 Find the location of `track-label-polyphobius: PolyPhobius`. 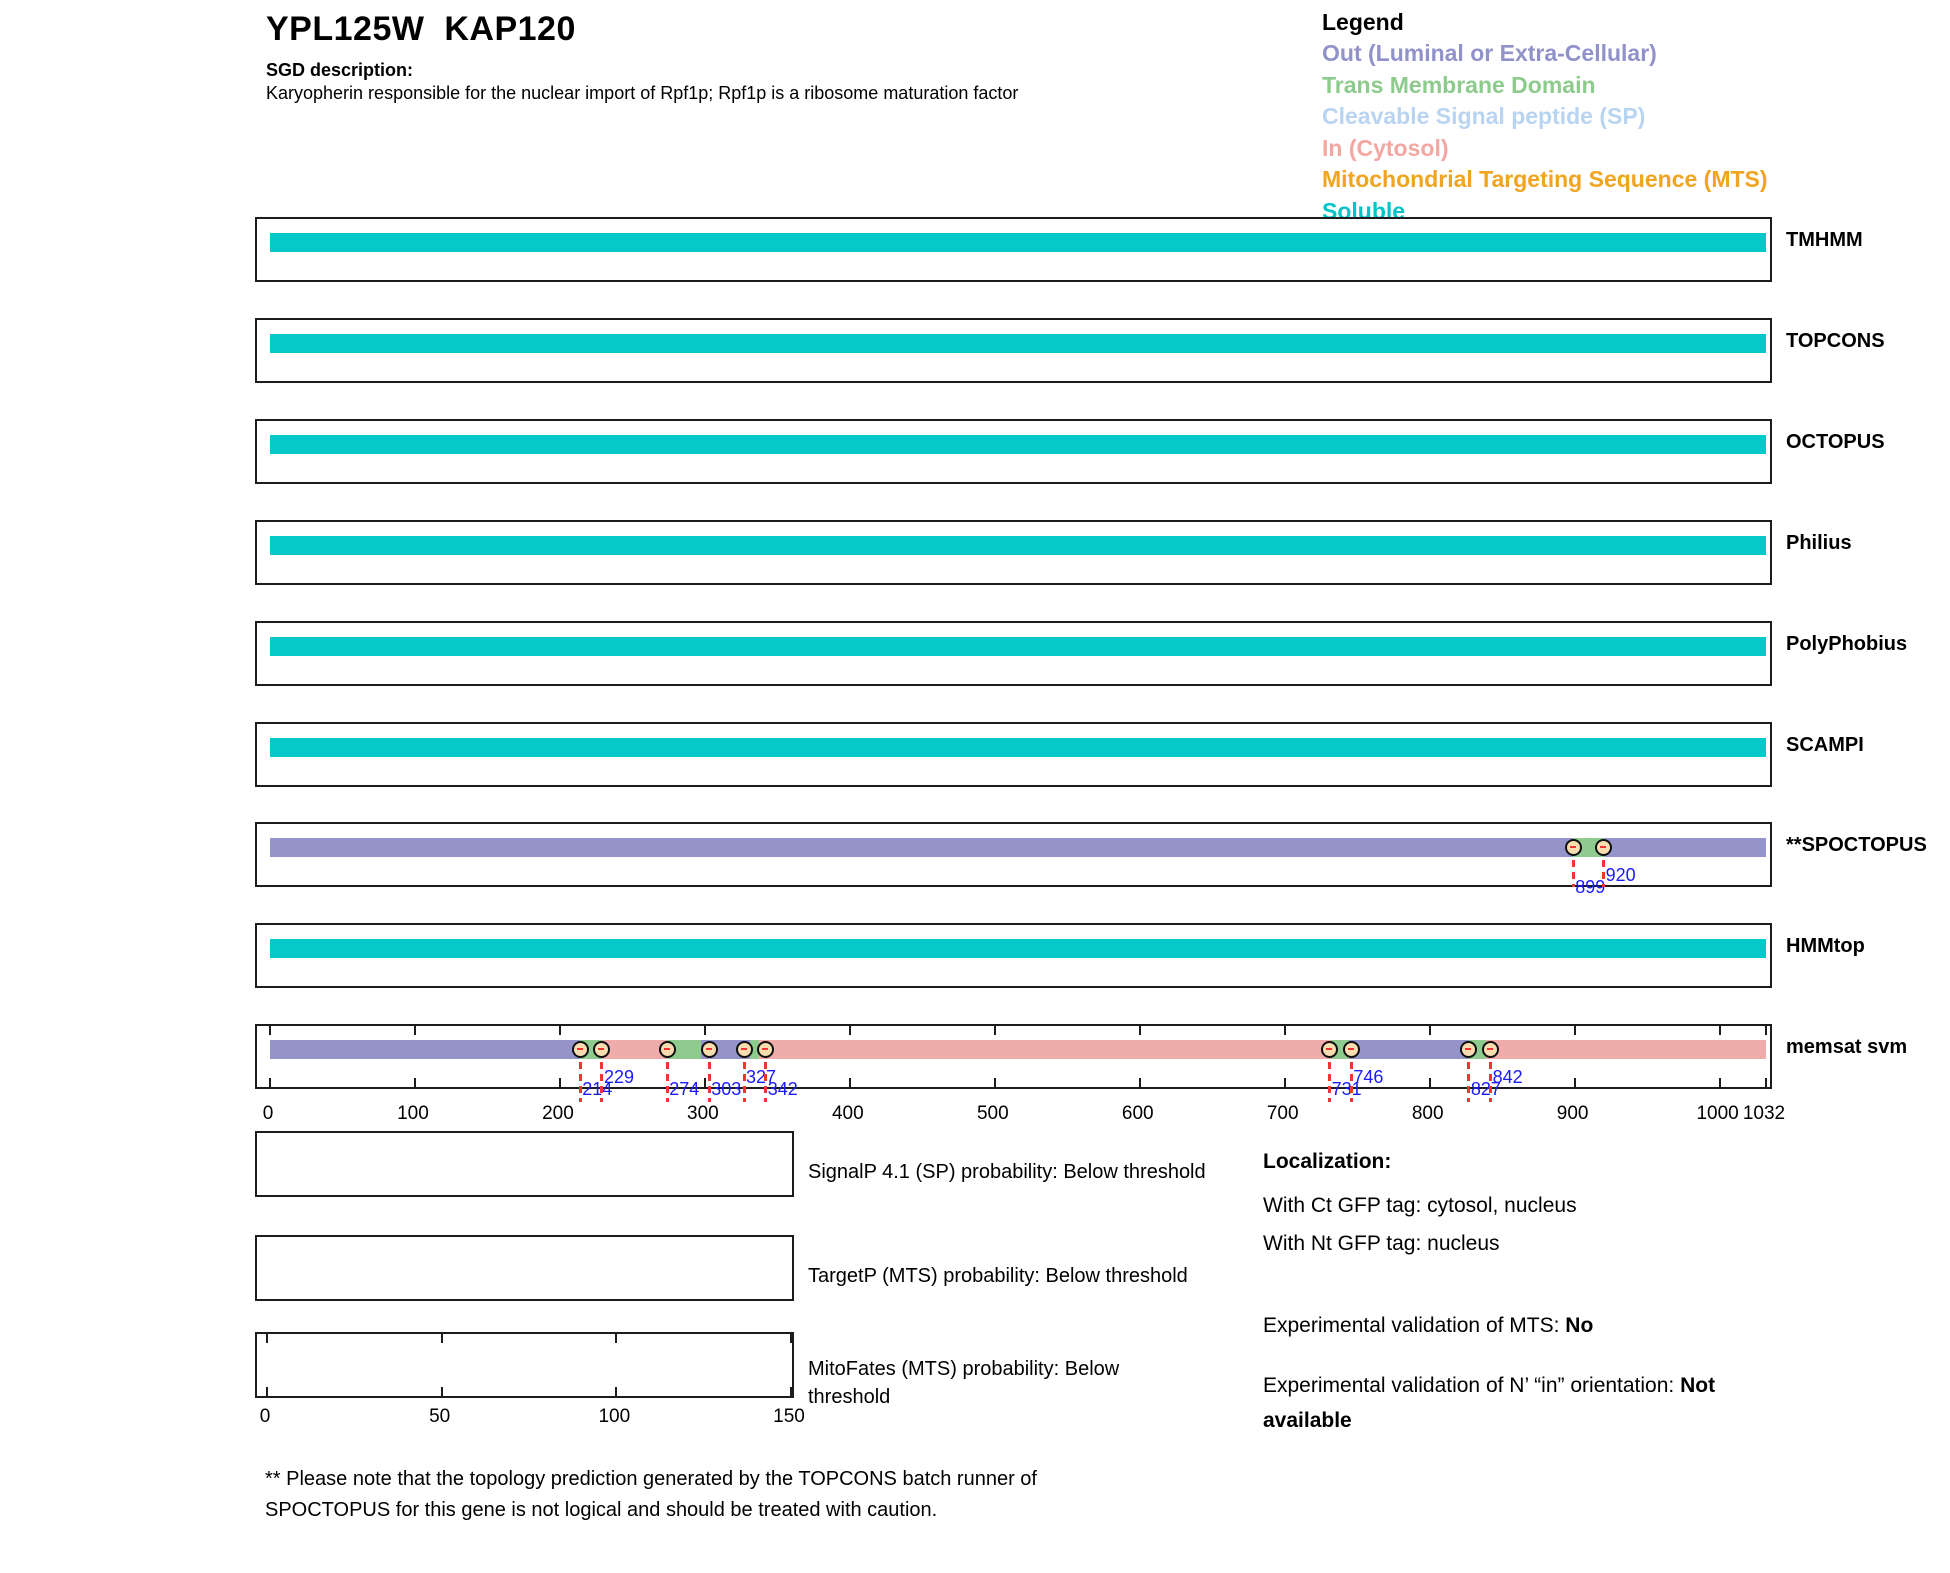

track-label-polyphobius: PolyPhobius is located at coordinates (1847, 644).